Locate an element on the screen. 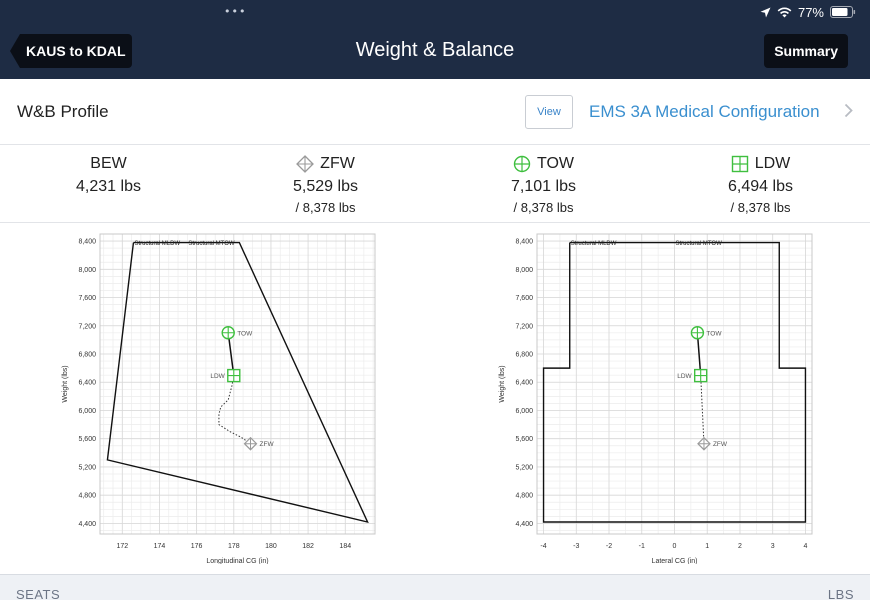  section-title: SEATS is located at coordinates (38, 594).